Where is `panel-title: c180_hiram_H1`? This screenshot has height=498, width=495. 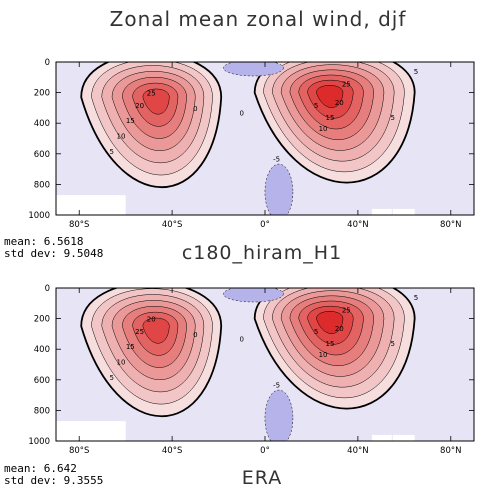 panel-title: c180_hiram_H1 is located at coordinates (262, 253).